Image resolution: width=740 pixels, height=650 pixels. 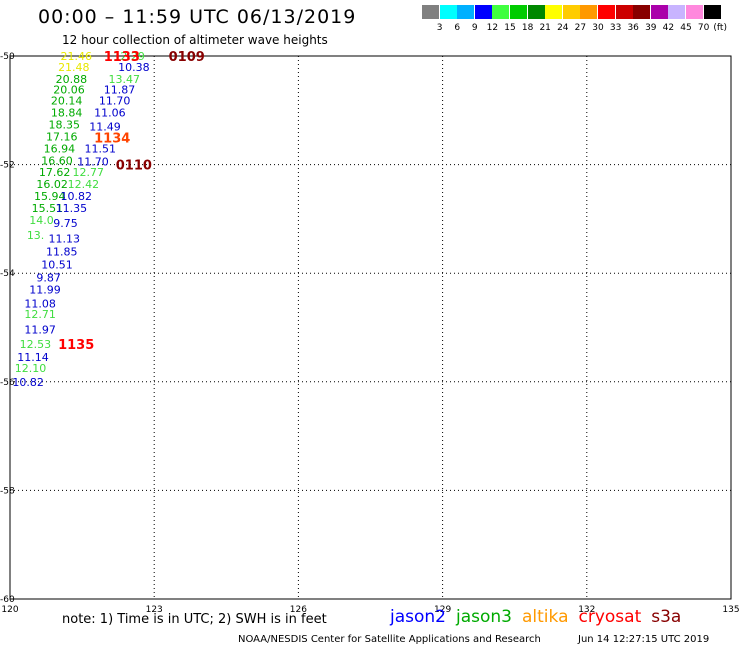 What do you see at coordinates (633, 28) in the screenshot?
I see `scale-label: 36` at bounding box center [633, 28].